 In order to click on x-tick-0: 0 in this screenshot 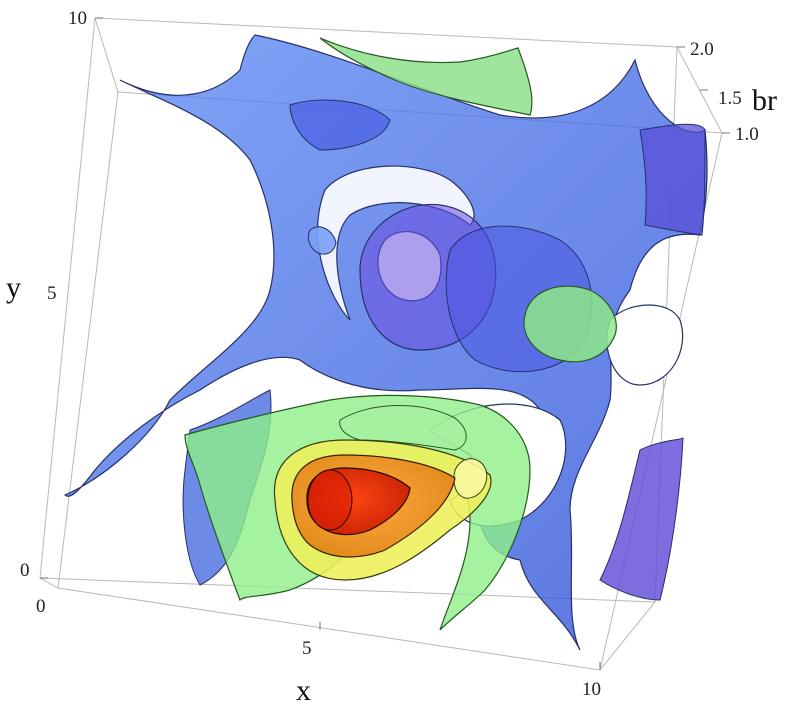, I will do `click(41, 606)`.